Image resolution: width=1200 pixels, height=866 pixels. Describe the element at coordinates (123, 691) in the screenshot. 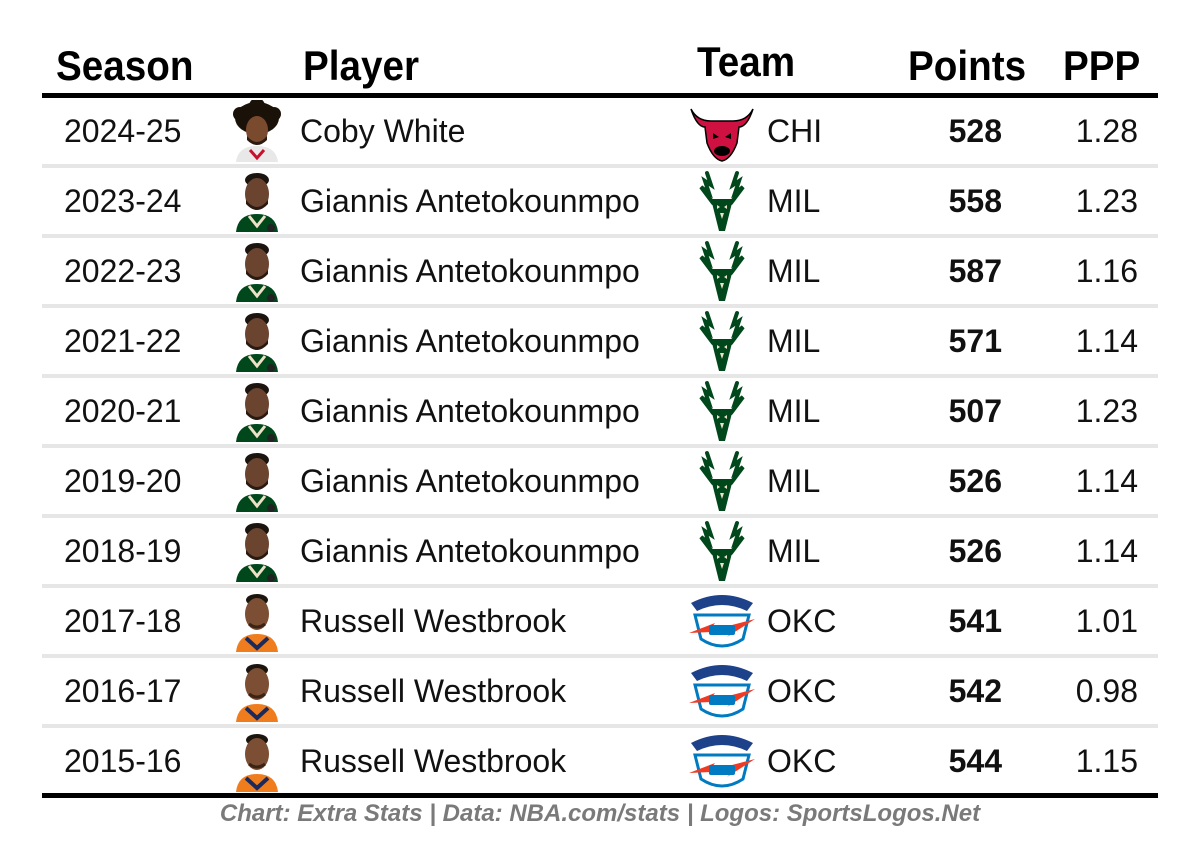

I see `season-cell: 2016-17` at that location.